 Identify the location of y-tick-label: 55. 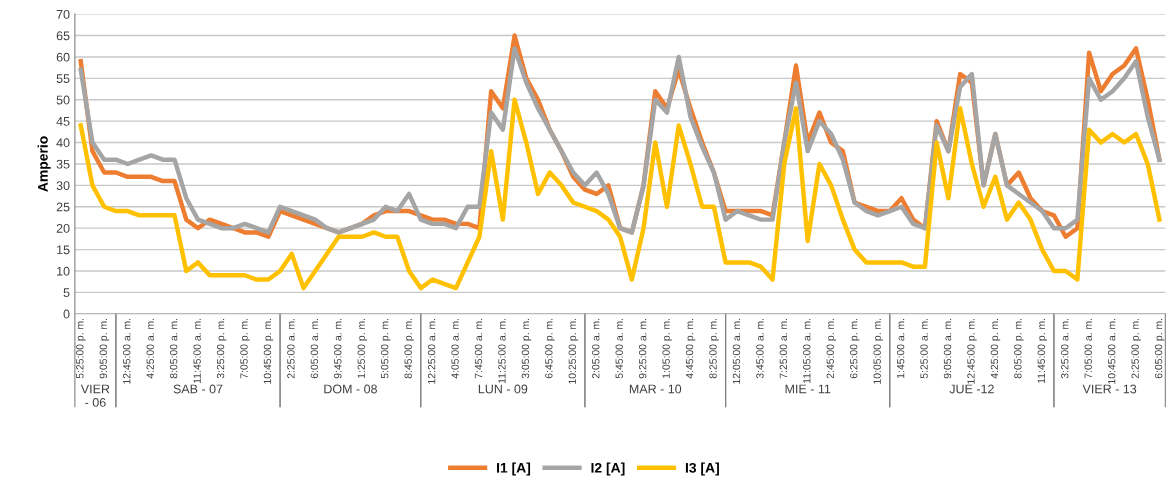
(63, 79).